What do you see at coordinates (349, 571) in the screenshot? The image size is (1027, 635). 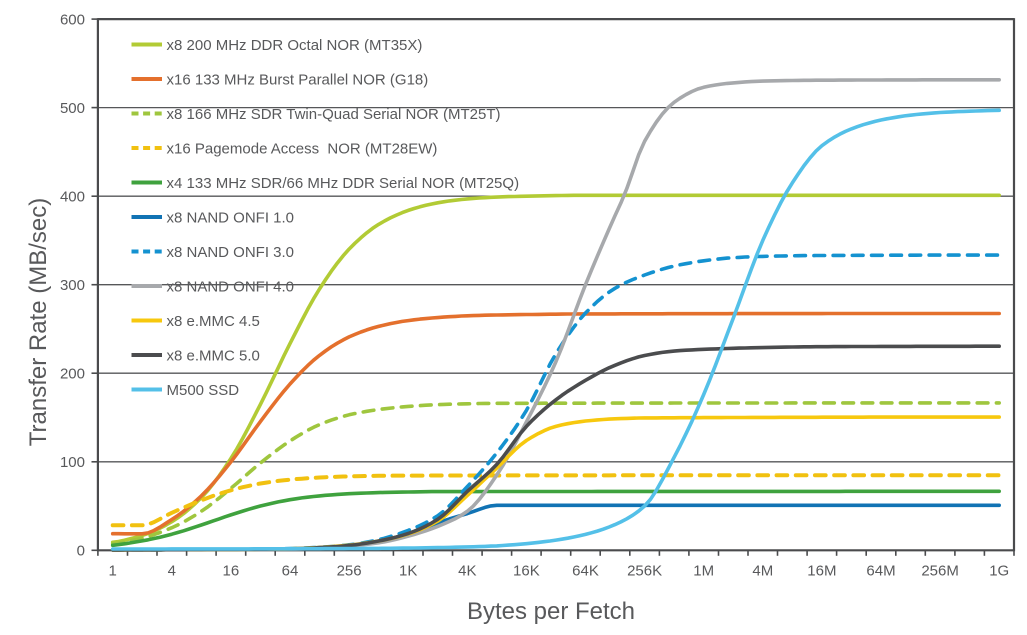 I see `svg-text: 256` at bounding box center [349, 571].